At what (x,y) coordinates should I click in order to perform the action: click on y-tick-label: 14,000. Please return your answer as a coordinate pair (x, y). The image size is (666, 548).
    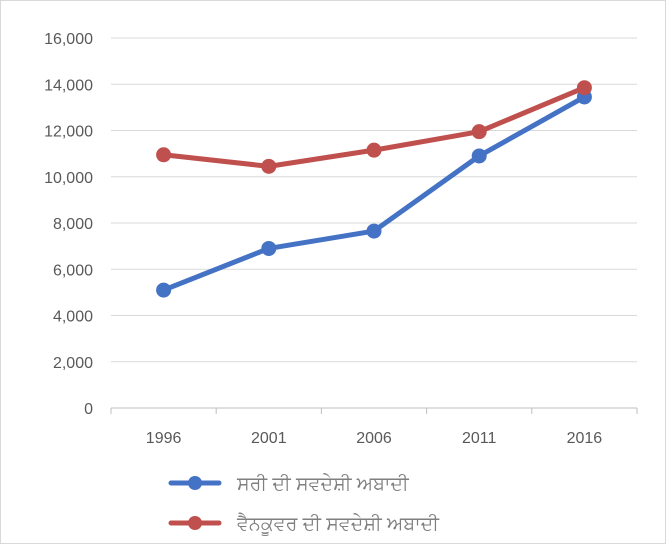
    Looking at the image, I should click on (68, 85).